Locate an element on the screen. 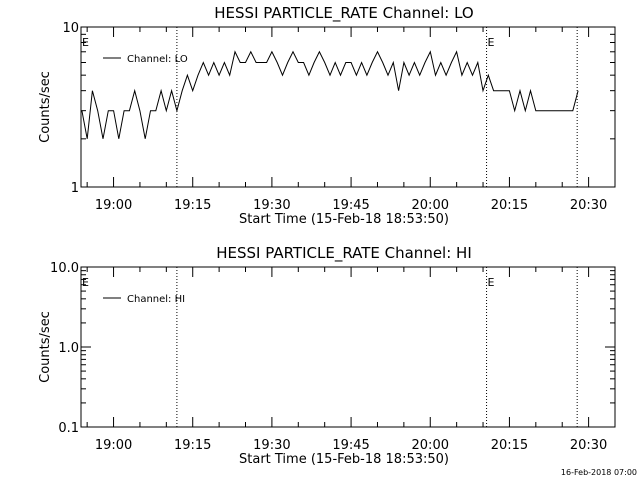 The width and height of the screenshot is (640, 480). y-tick-label: 1.0 is located at coordinates (68, 348).